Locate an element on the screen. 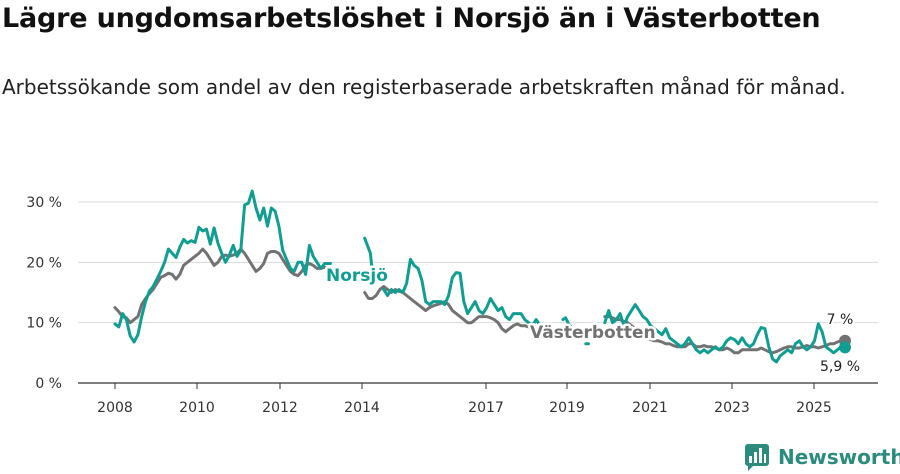 This screenshot has height=474, width=900. x-tick-label: 2010 is located at coordinates (197, 408).